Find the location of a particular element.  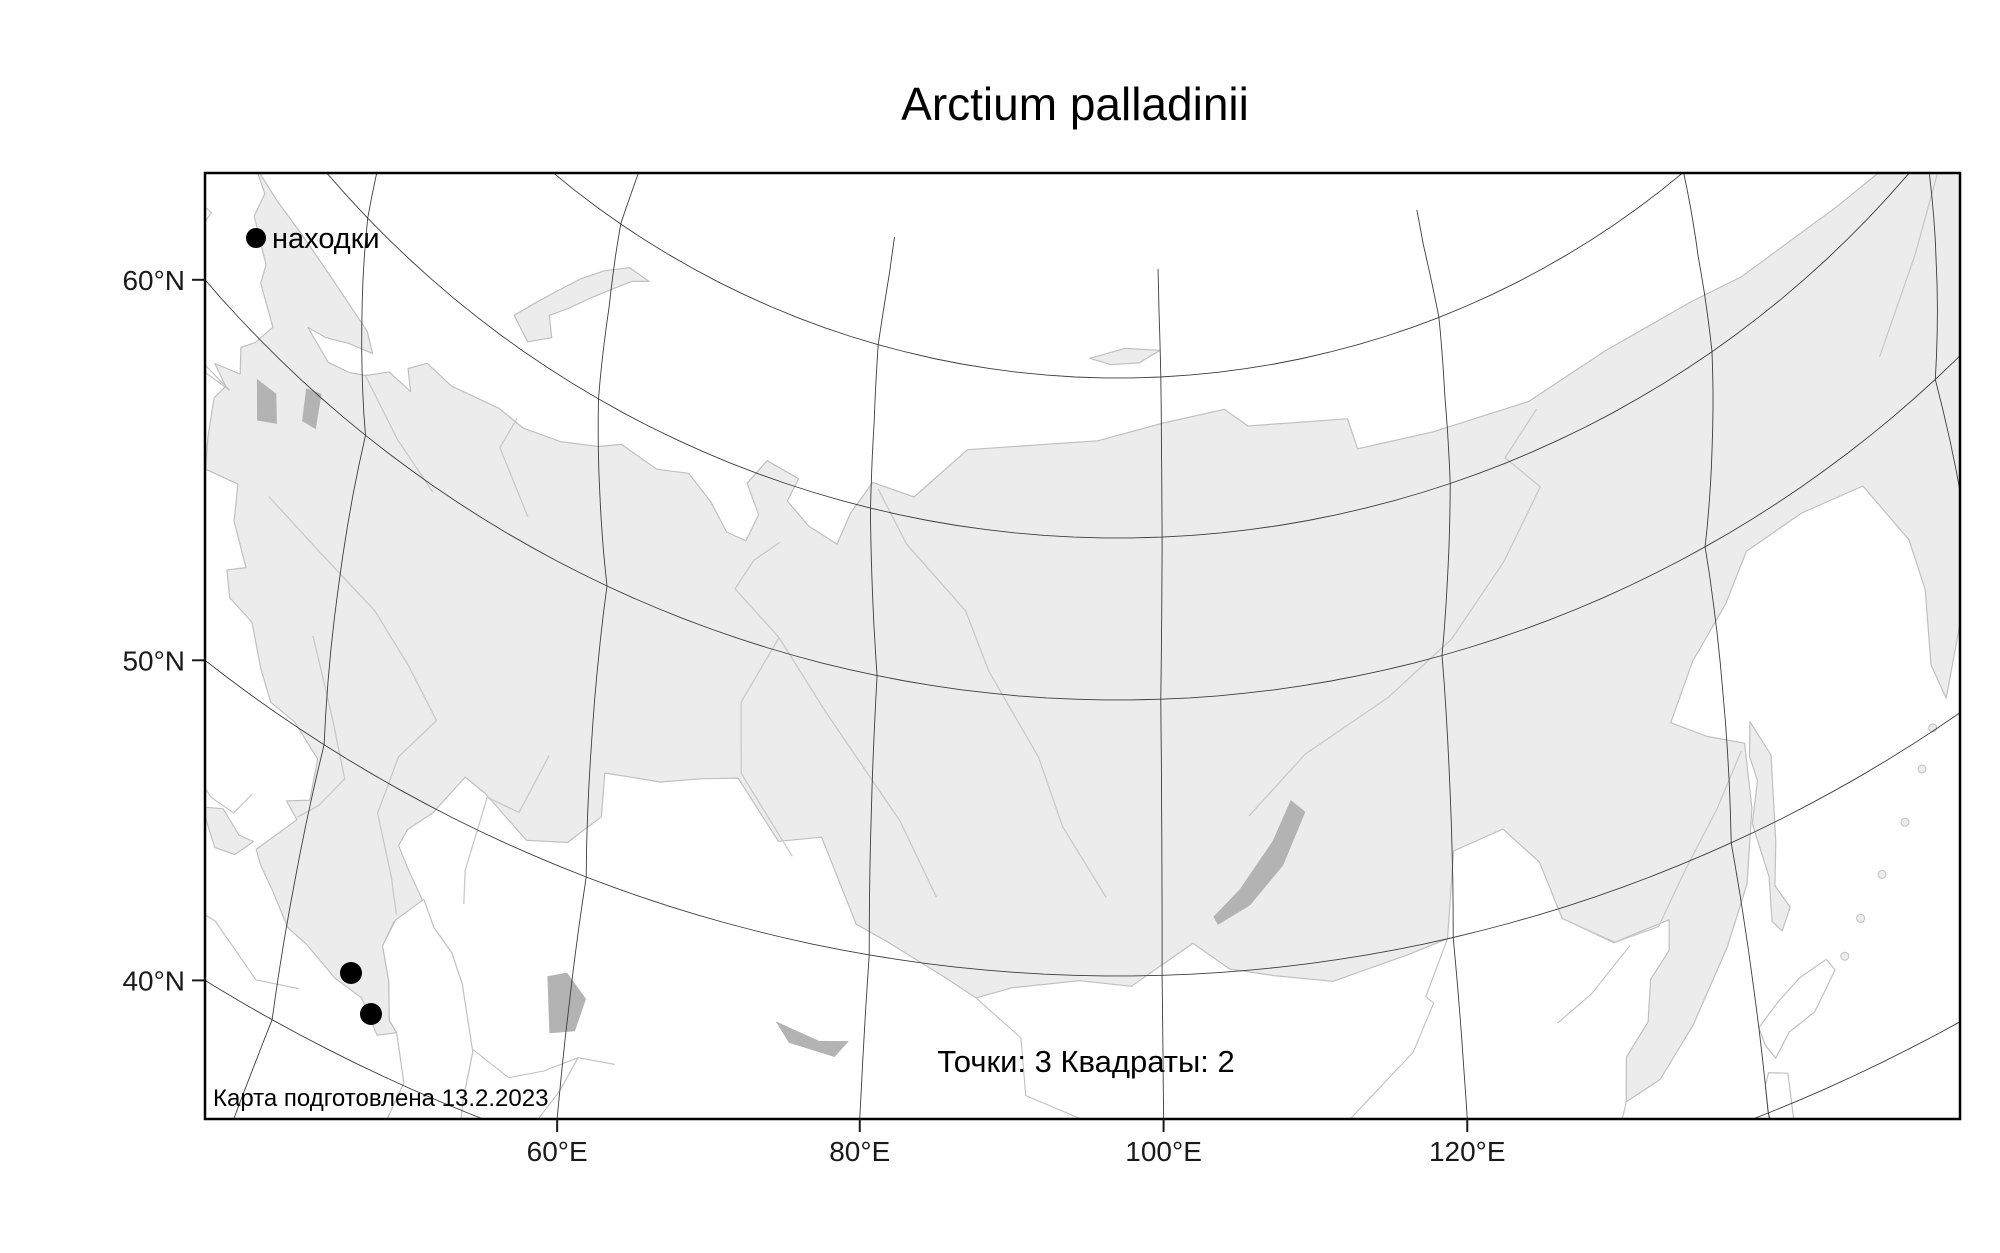

sungari-line is located at coordinates (1594, 984).